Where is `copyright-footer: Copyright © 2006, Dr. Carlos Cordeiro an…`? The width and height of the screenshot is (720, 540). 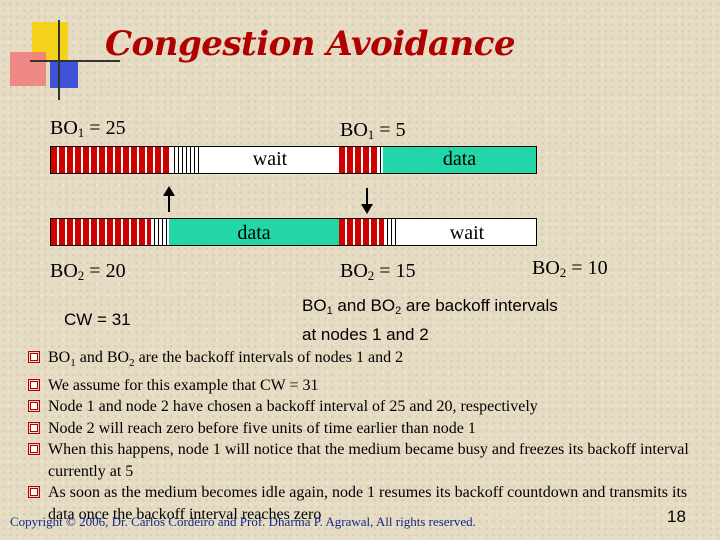 copyright-footer: Copyright © 2006, Dr. Carlos Cordeiro an… is located at coordinates (243, 521).